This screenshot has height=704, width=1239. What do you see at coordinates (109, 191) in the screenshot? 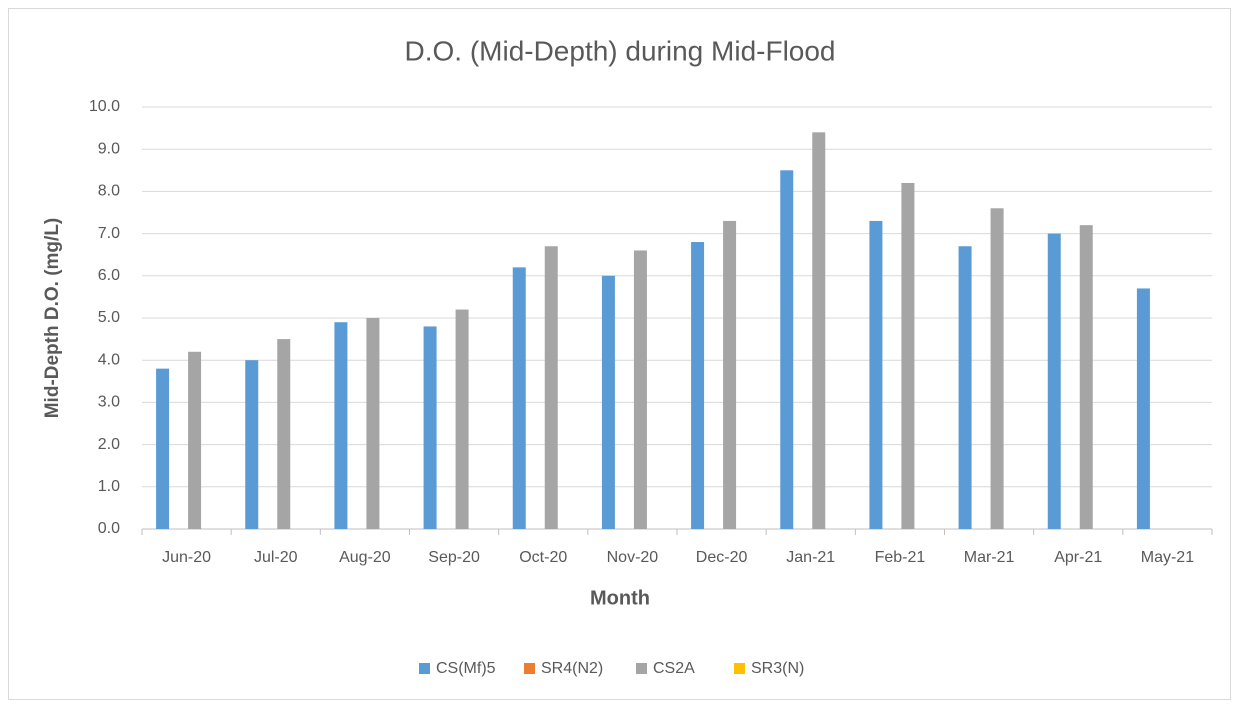
I see `y-tick-label: 8.0` at bounding box center [109, 191].